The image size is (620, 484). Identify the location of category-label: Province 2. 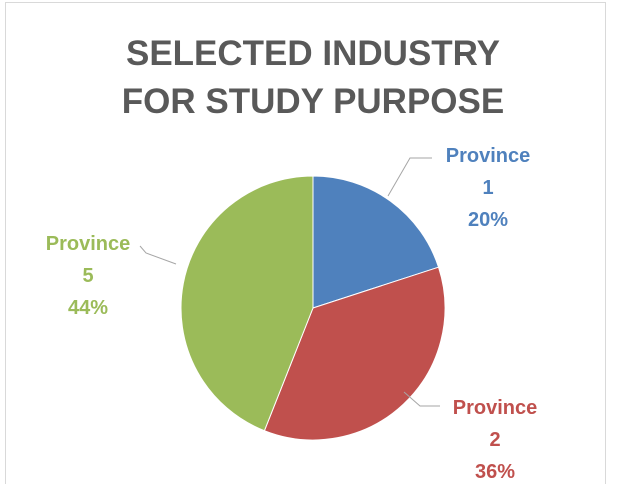
(495, 424).